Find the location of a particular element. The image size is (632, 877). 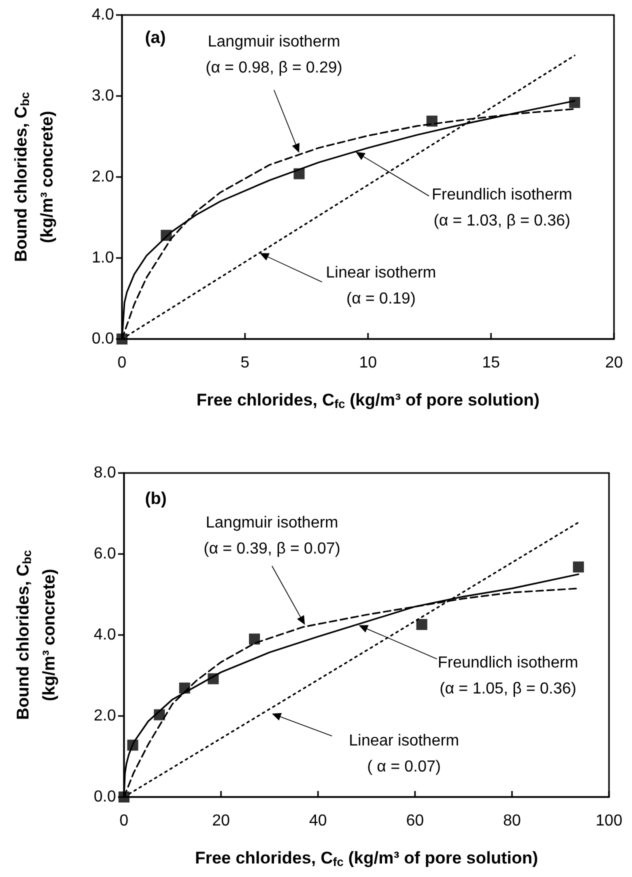

annotation: Langmuir isotherm (α = 0.39, β = 0.07) is located at coordinates (272, 536).